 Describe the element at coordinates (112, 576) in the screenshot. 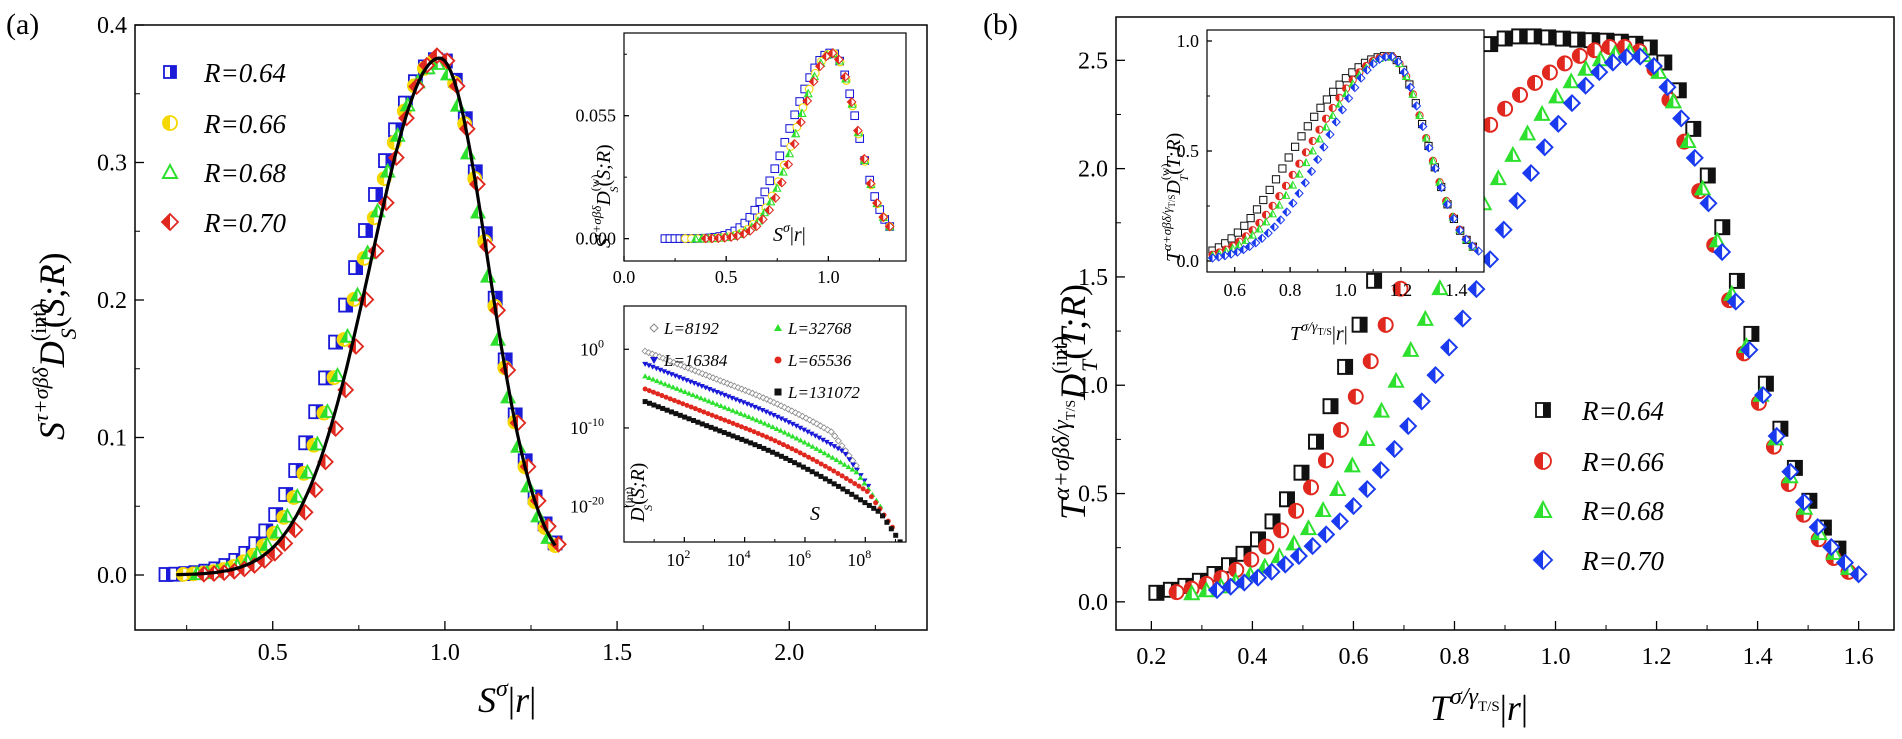

I see `y-tick-label: 0.0` at that location.